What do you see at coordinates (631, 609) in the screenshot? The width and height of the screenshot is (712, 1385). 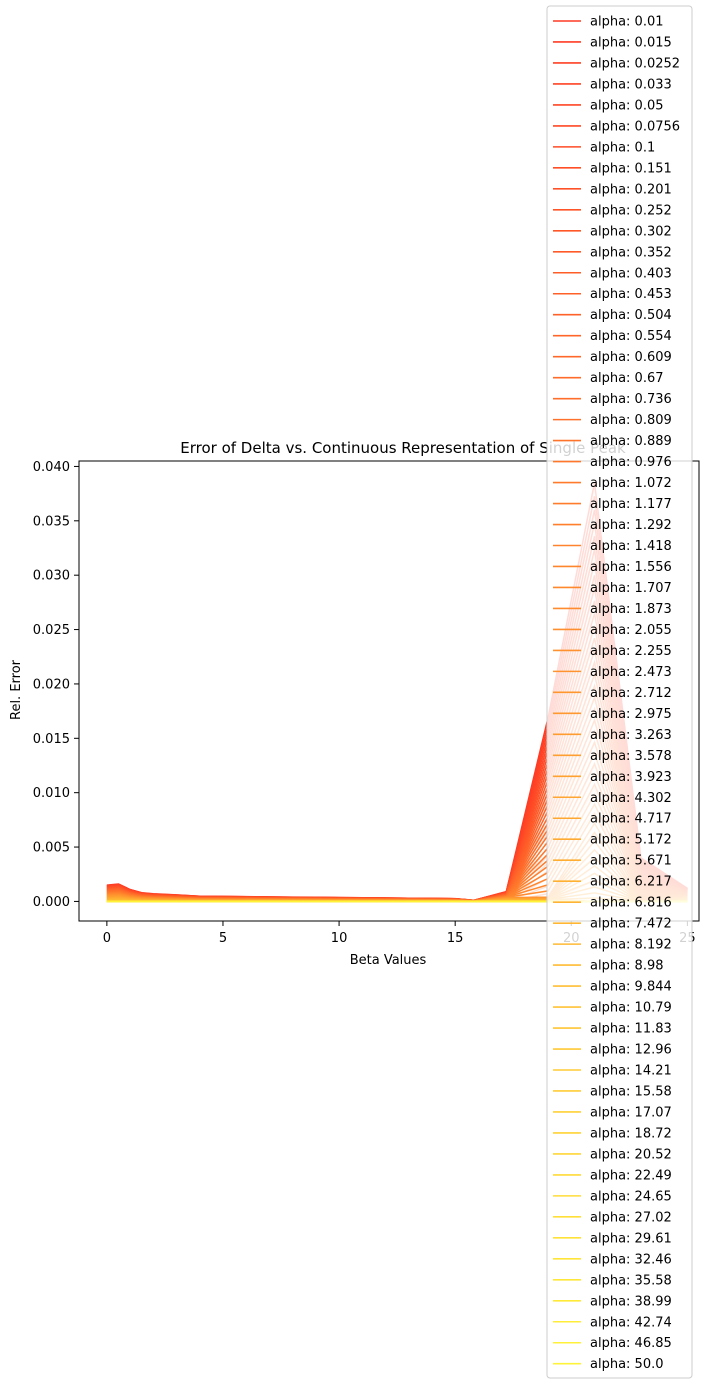 I see `legend-label: alpha: 1.873` at bounding box center [631, 609].